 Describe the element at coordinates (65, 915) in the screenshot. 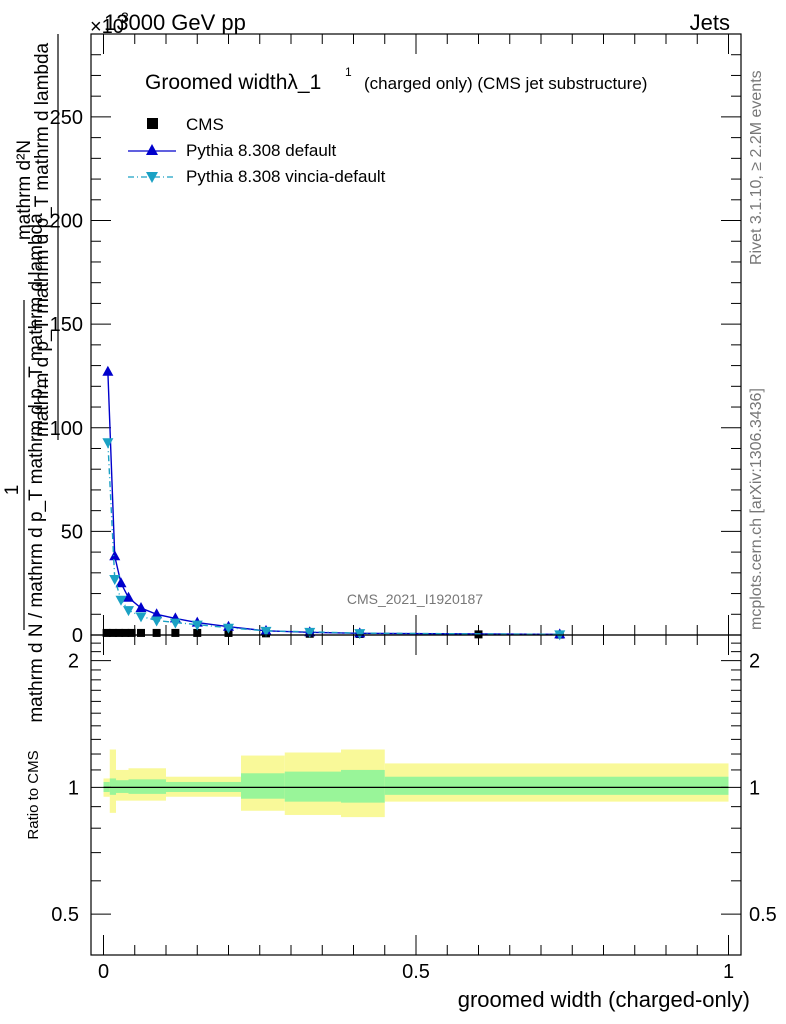

I see `ratio-y-tick-label: 0.5` at that location.